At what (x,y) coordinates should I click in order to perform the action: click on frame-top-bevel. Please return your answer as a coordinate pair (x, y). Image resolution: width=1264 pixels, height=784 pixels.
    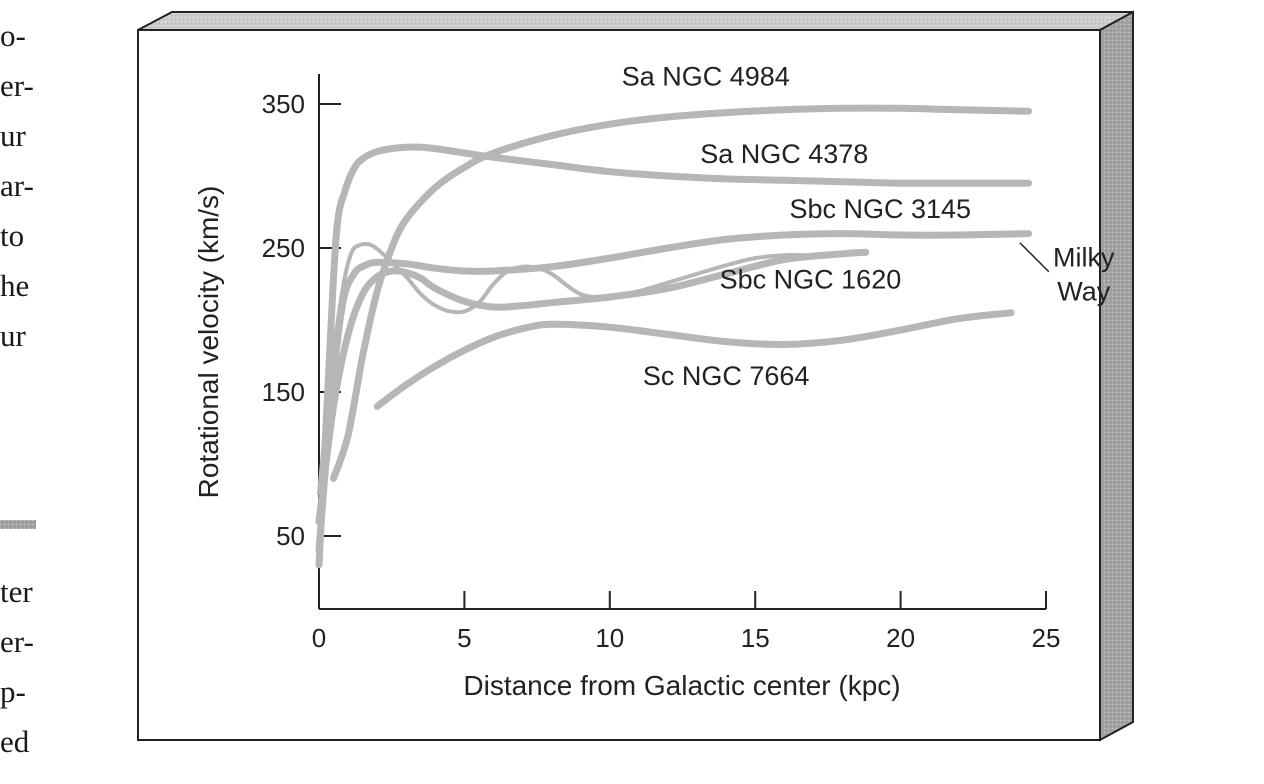
    Looking at the image, I should click on (635, 21).